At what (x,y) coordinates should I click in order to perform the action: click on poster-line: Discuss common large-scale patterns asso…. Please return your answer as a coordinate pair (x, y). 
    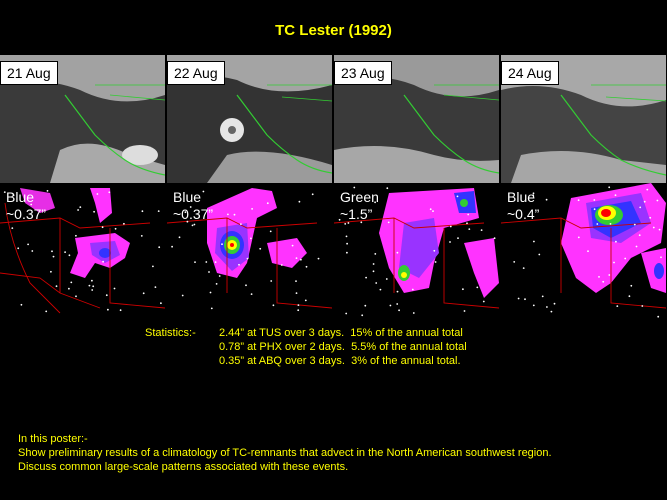
    Looking at the image, I should click on (183, 467).